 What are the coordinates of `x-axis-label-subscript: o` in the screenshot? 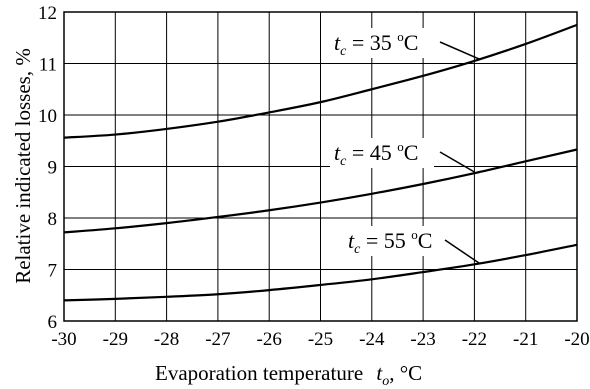 It's located at (385, 381).